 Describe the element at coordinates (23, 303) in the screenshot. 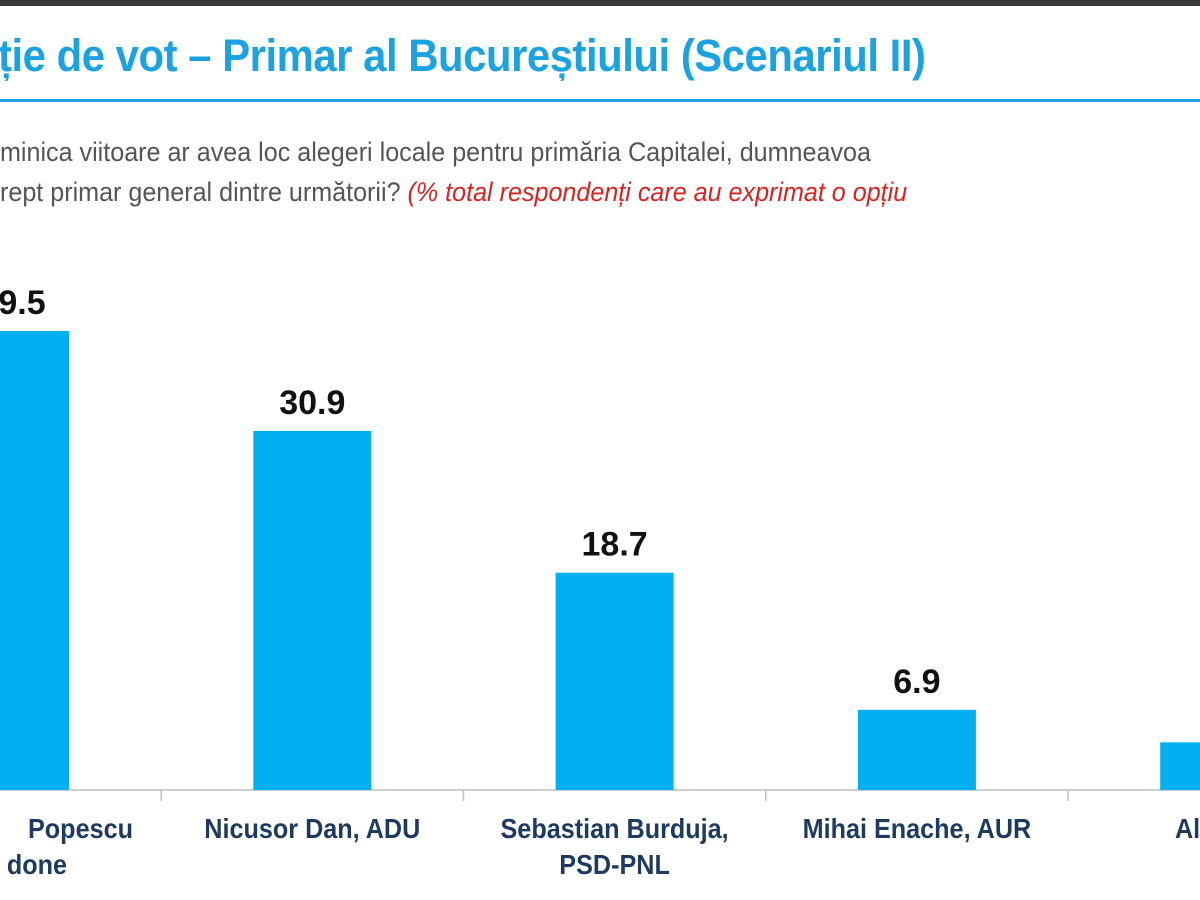

I see `data-label: 9.5` at that location.